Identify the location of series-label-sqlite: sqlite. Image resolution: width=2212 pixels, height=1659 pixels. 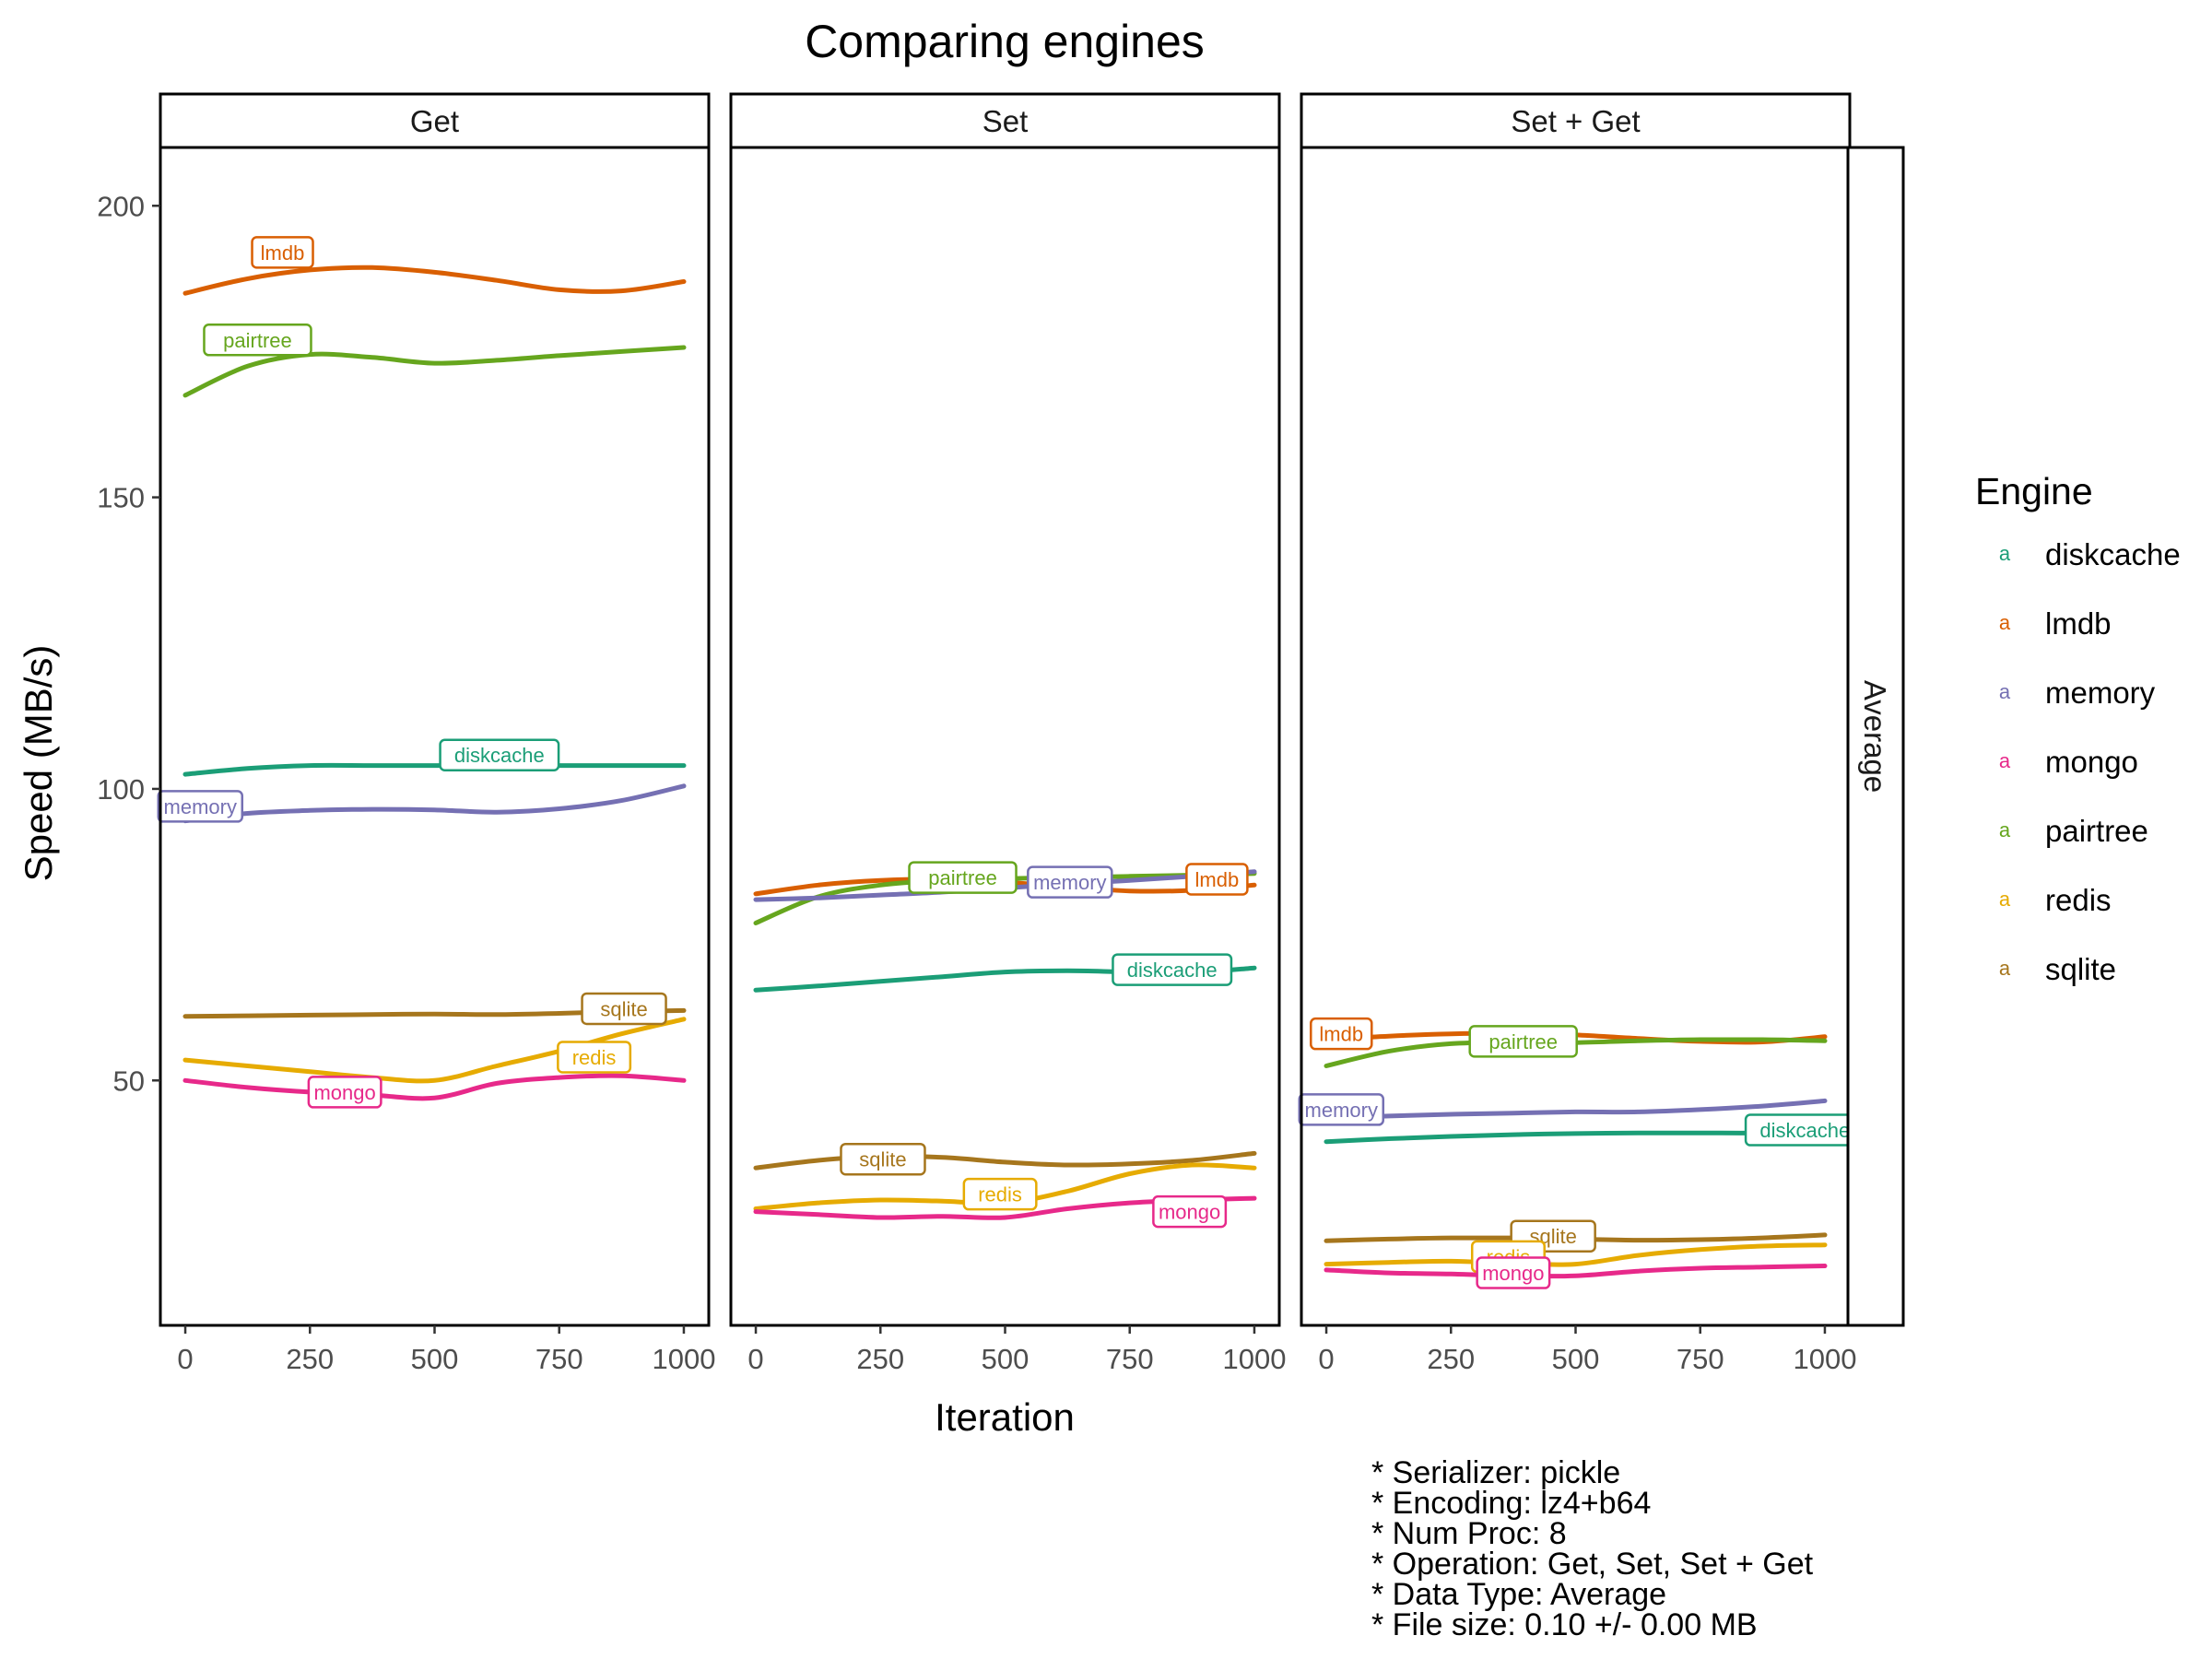
(624, 1009).